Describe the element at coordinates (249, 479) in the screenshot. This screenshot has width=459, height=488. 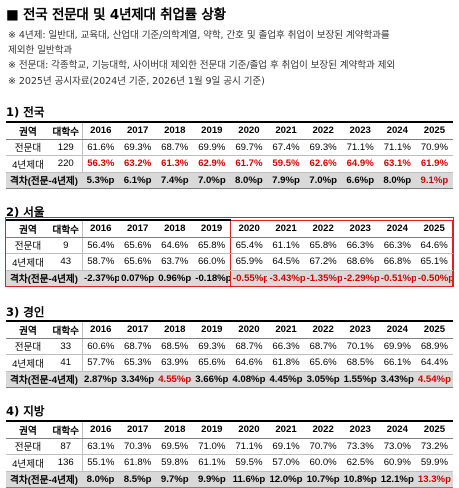
I see `gap-cell: 11.6%p` at that location.